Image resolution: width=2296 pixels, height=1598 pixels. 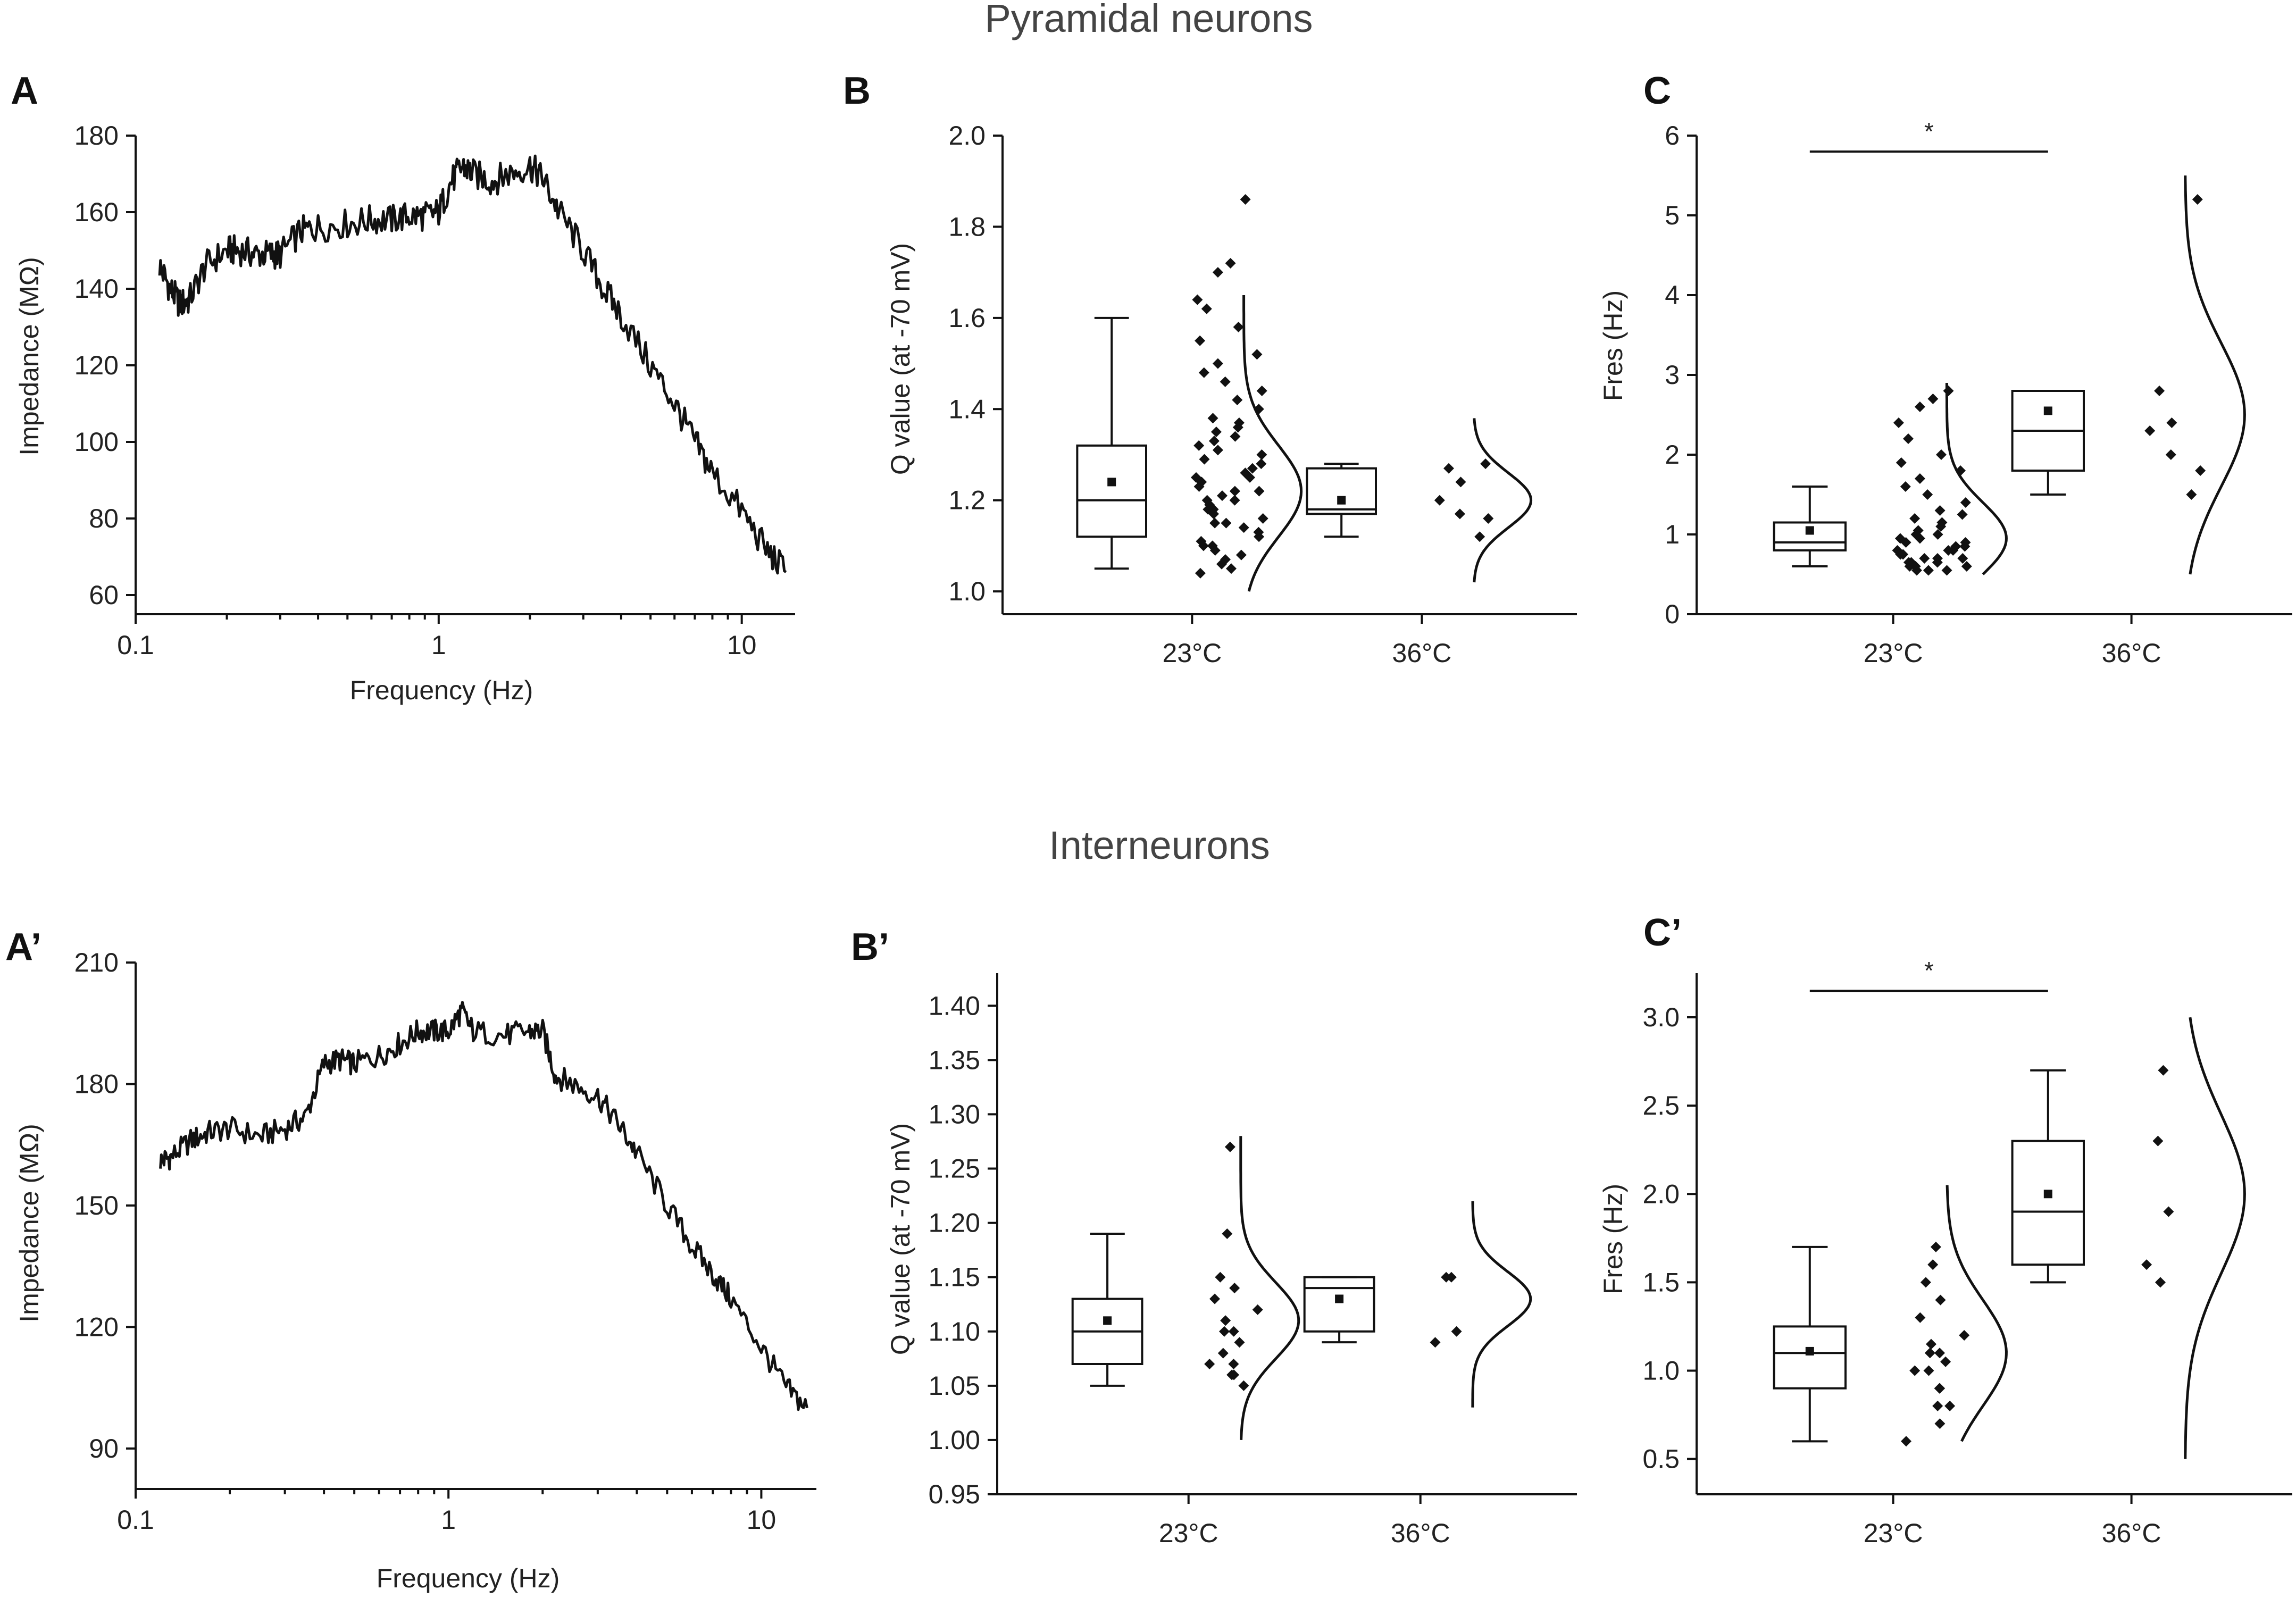 What do you see at coordinates (954, 1006) in the screenshot?
I see `y-tick-label: 1.40` at bounding box center [954, 1006].